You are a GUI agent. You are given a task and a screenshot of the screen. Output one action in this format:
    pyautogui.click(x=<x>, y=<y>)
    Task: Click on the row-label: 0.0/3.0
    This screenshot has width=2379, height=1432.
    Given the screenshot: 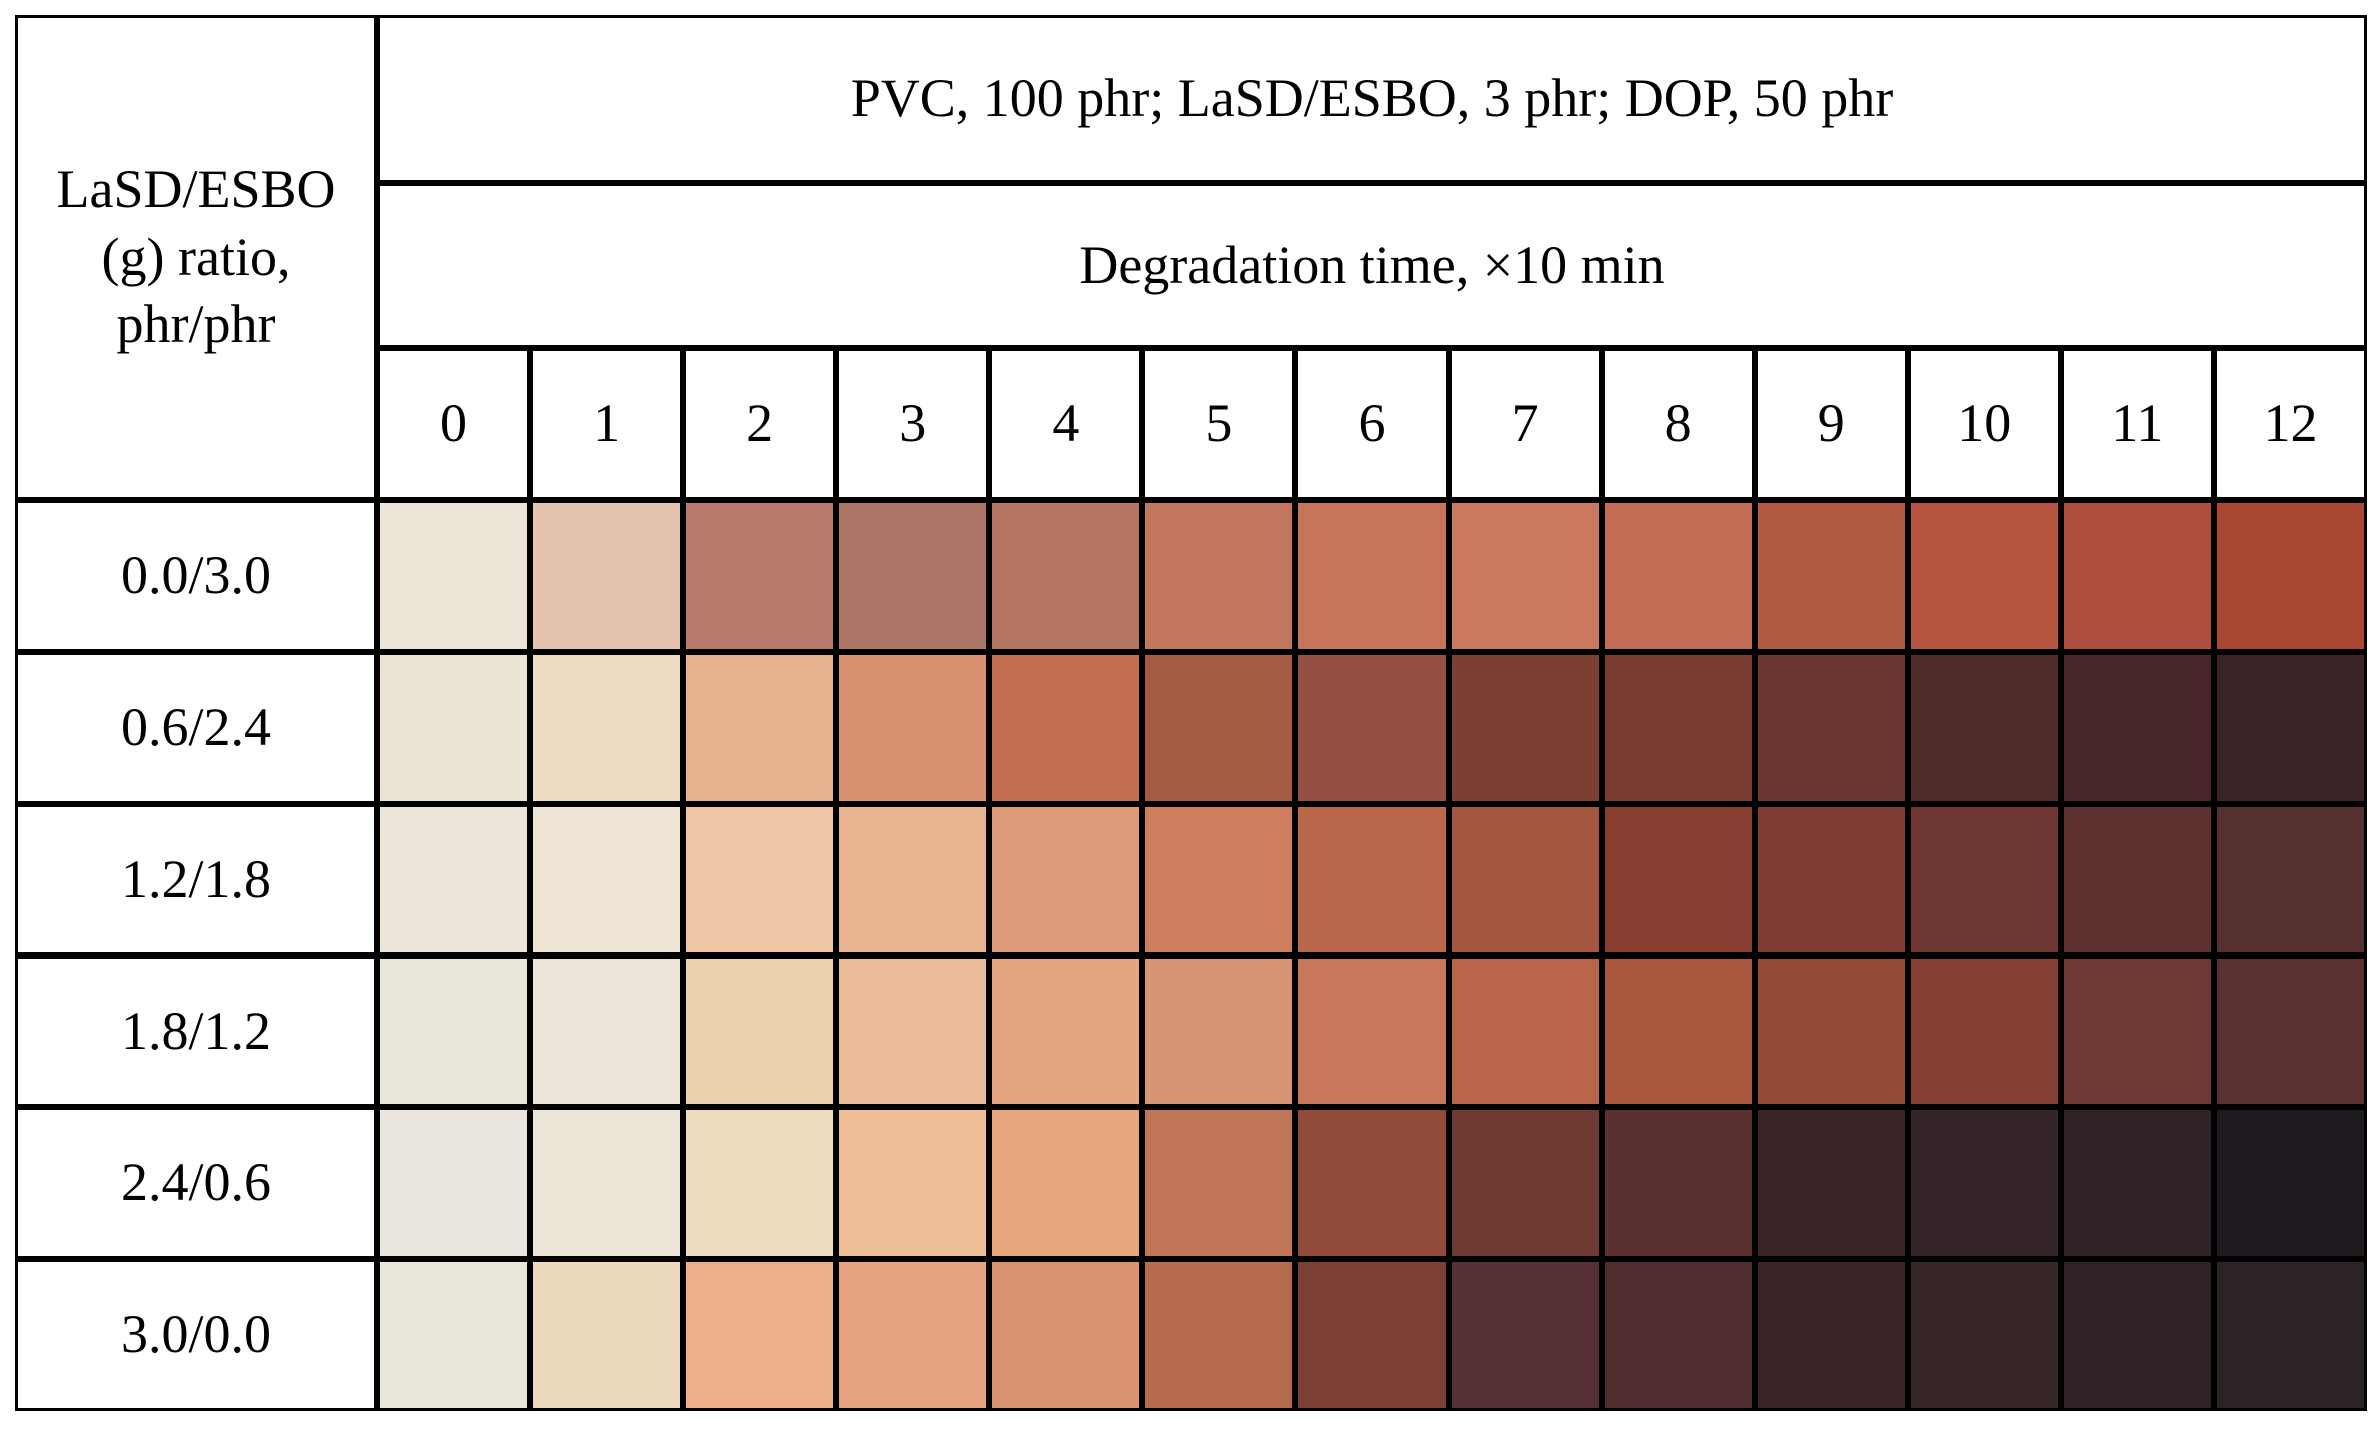 What is the action you would take?
    pyautogui.click(x=196, y=576)
    